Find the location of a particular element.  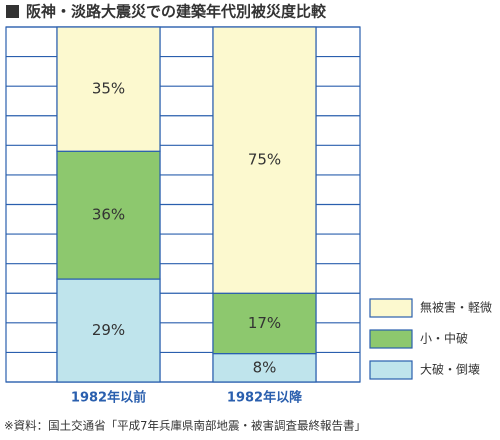

value-label: 17% is located at coordinates (264, 323).